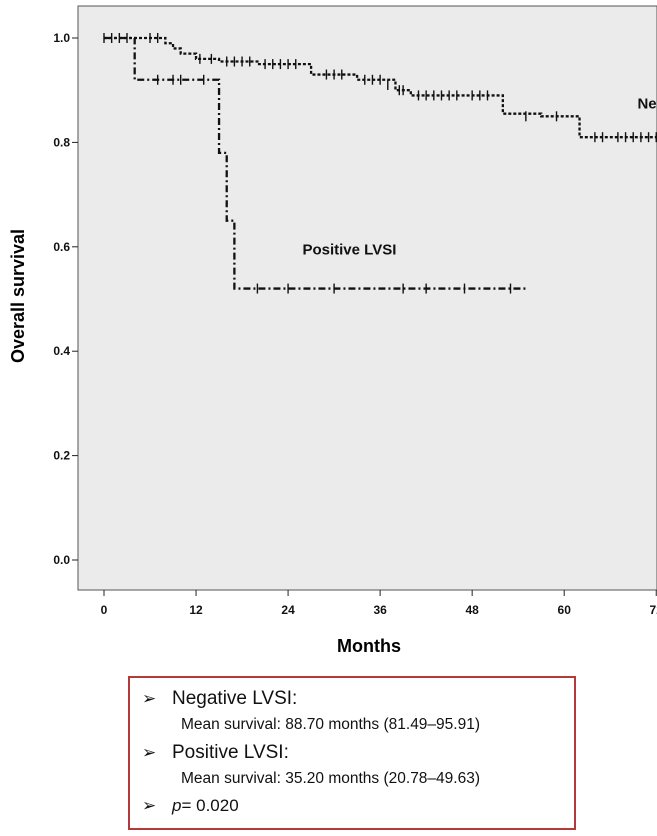 The image size is (657, 836). Describe the element at coordinates (235, 698) in the screenshot. I see `negative-lvsi-title: Negative LVSI:` at that location.